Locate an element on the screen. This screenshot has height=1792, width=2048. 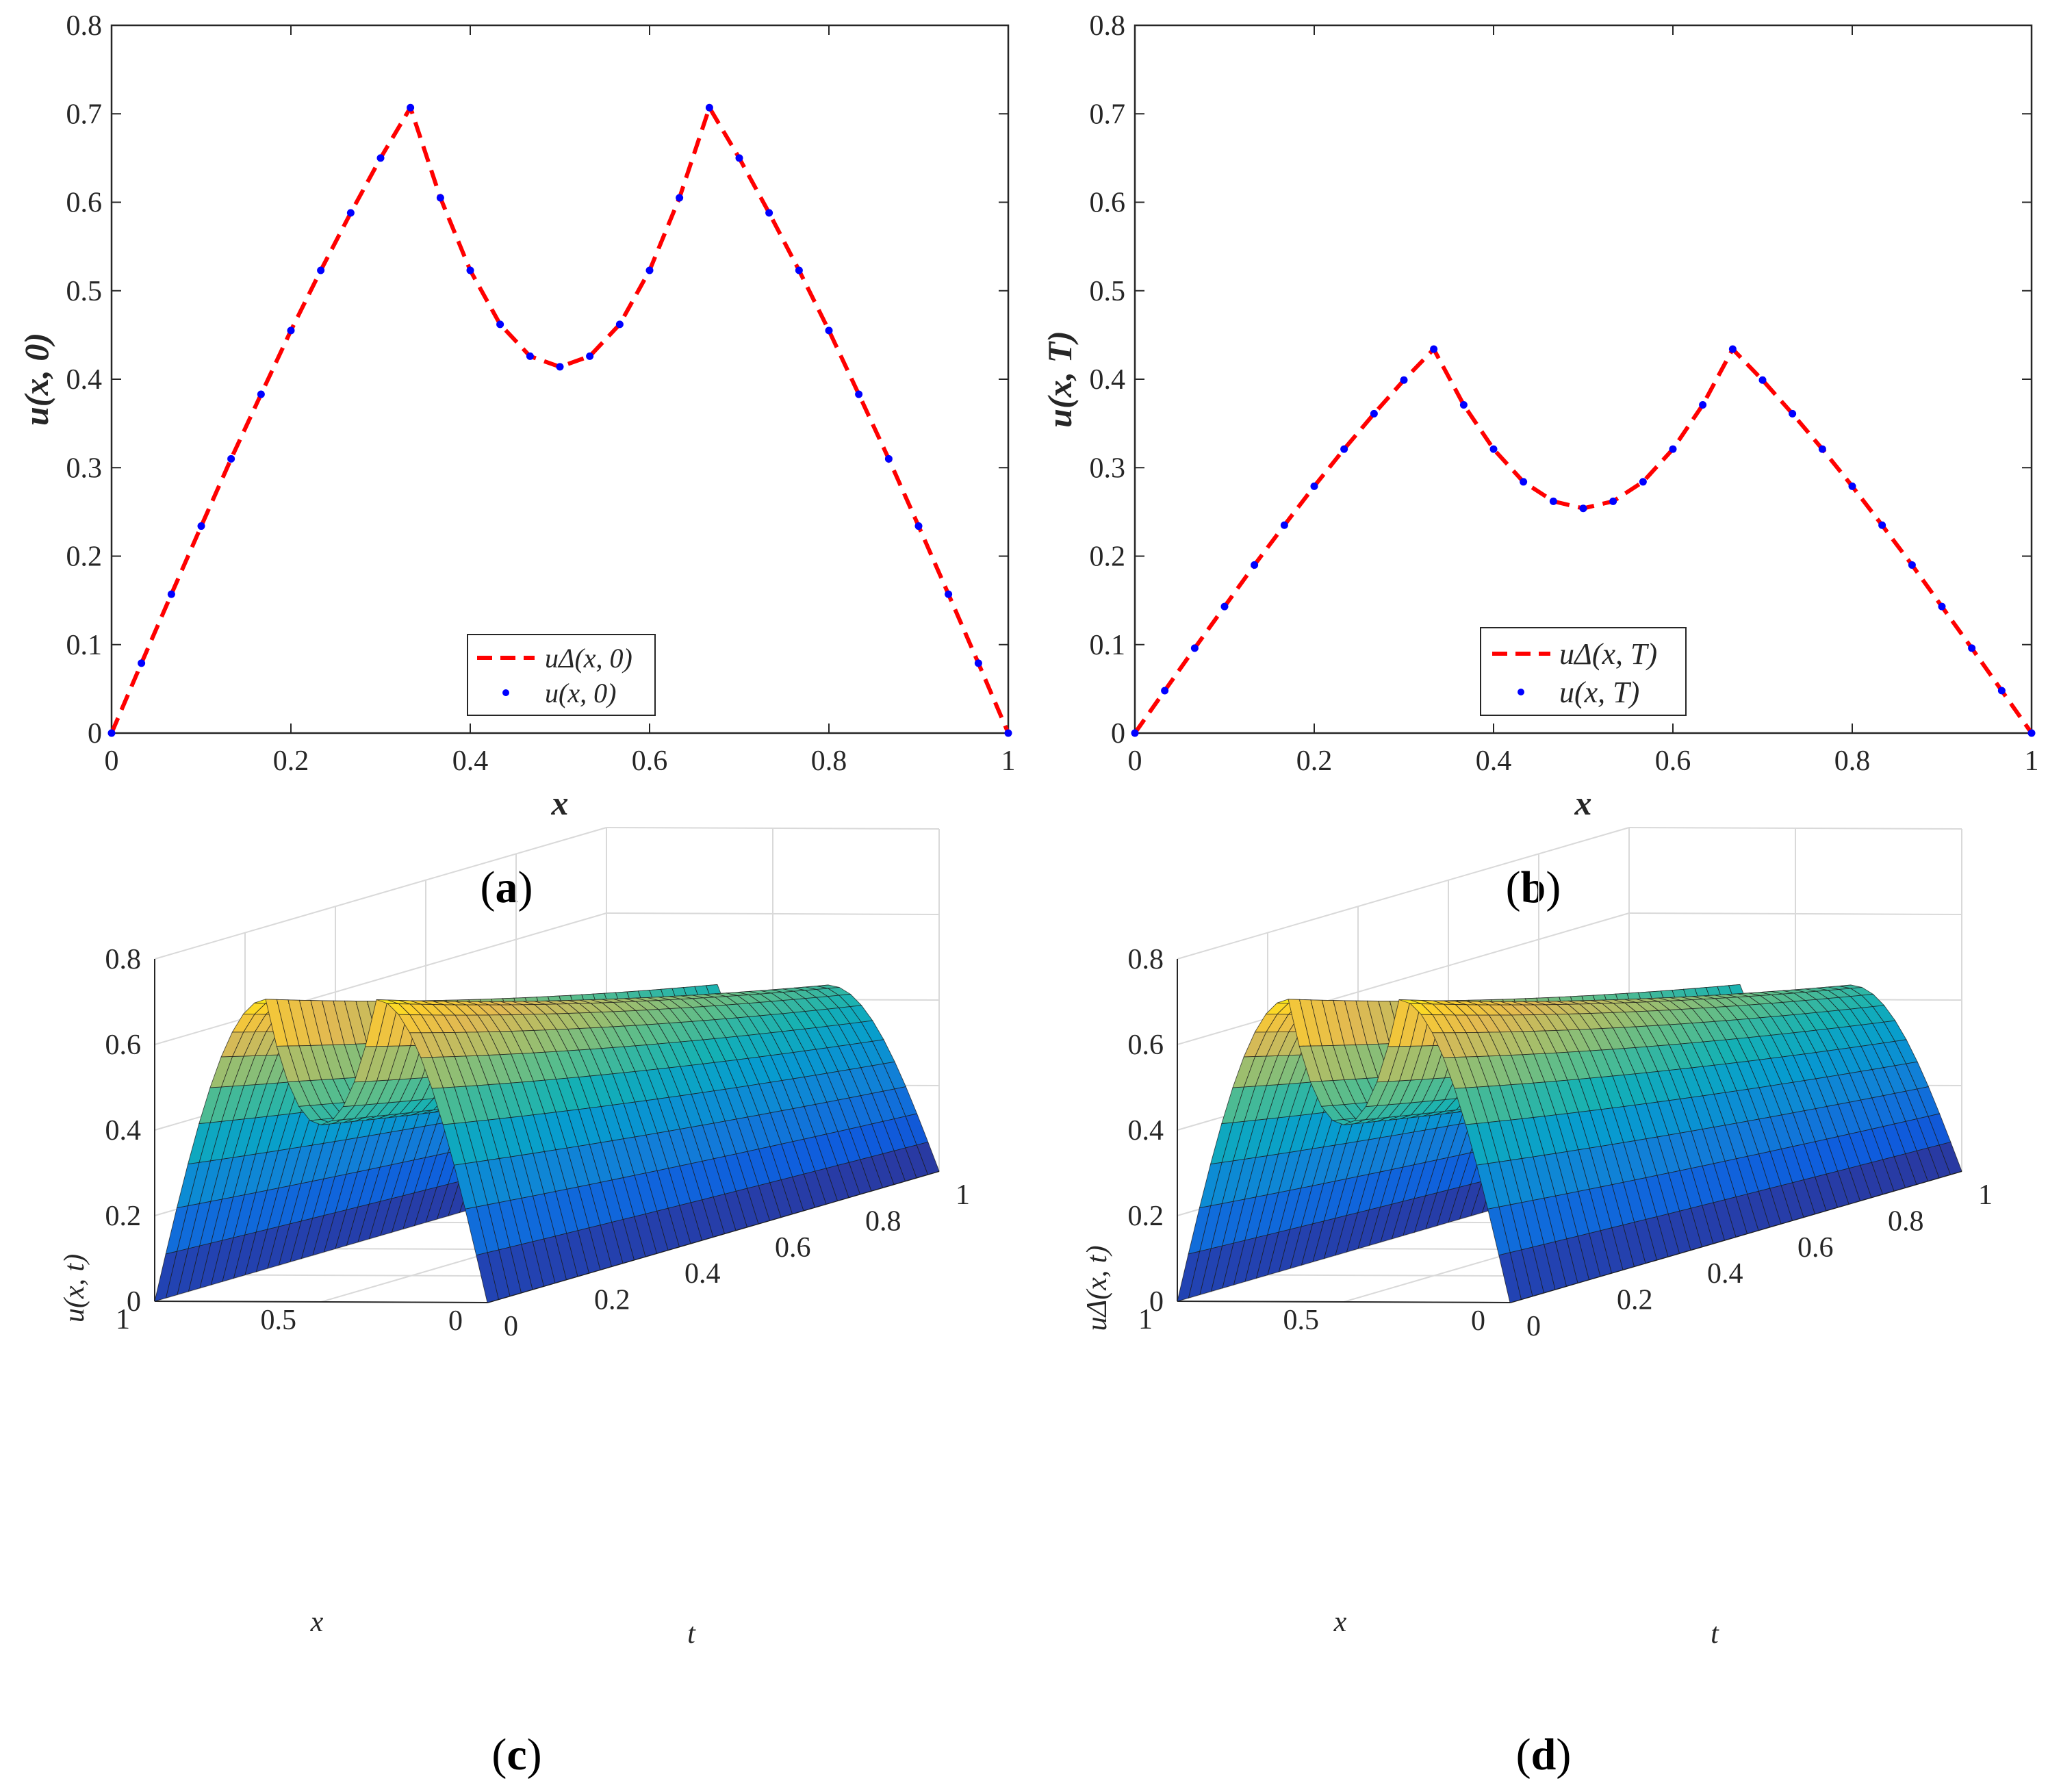
y-tick-label-a: 0.8 is located at coordinates (84, 26).